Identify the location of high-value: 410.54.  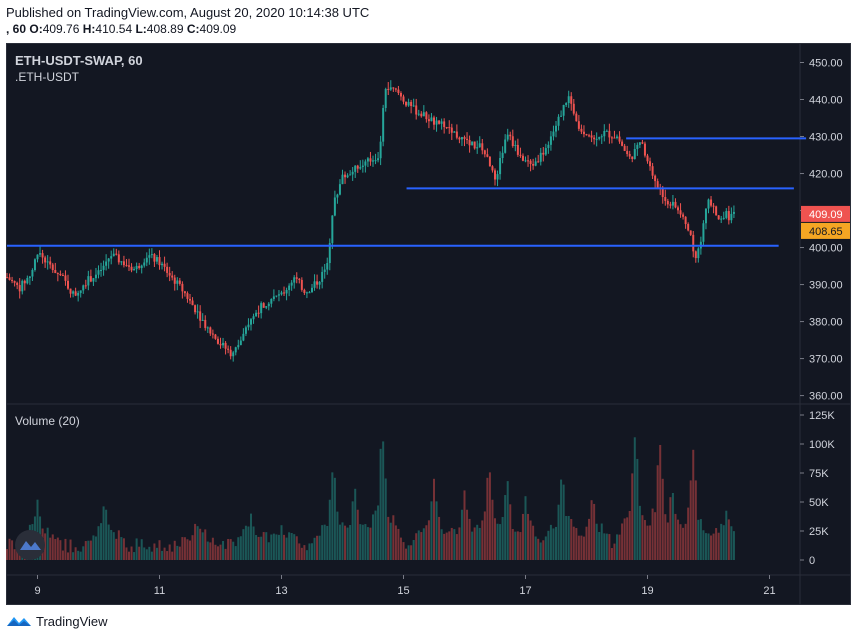
(114, 29).